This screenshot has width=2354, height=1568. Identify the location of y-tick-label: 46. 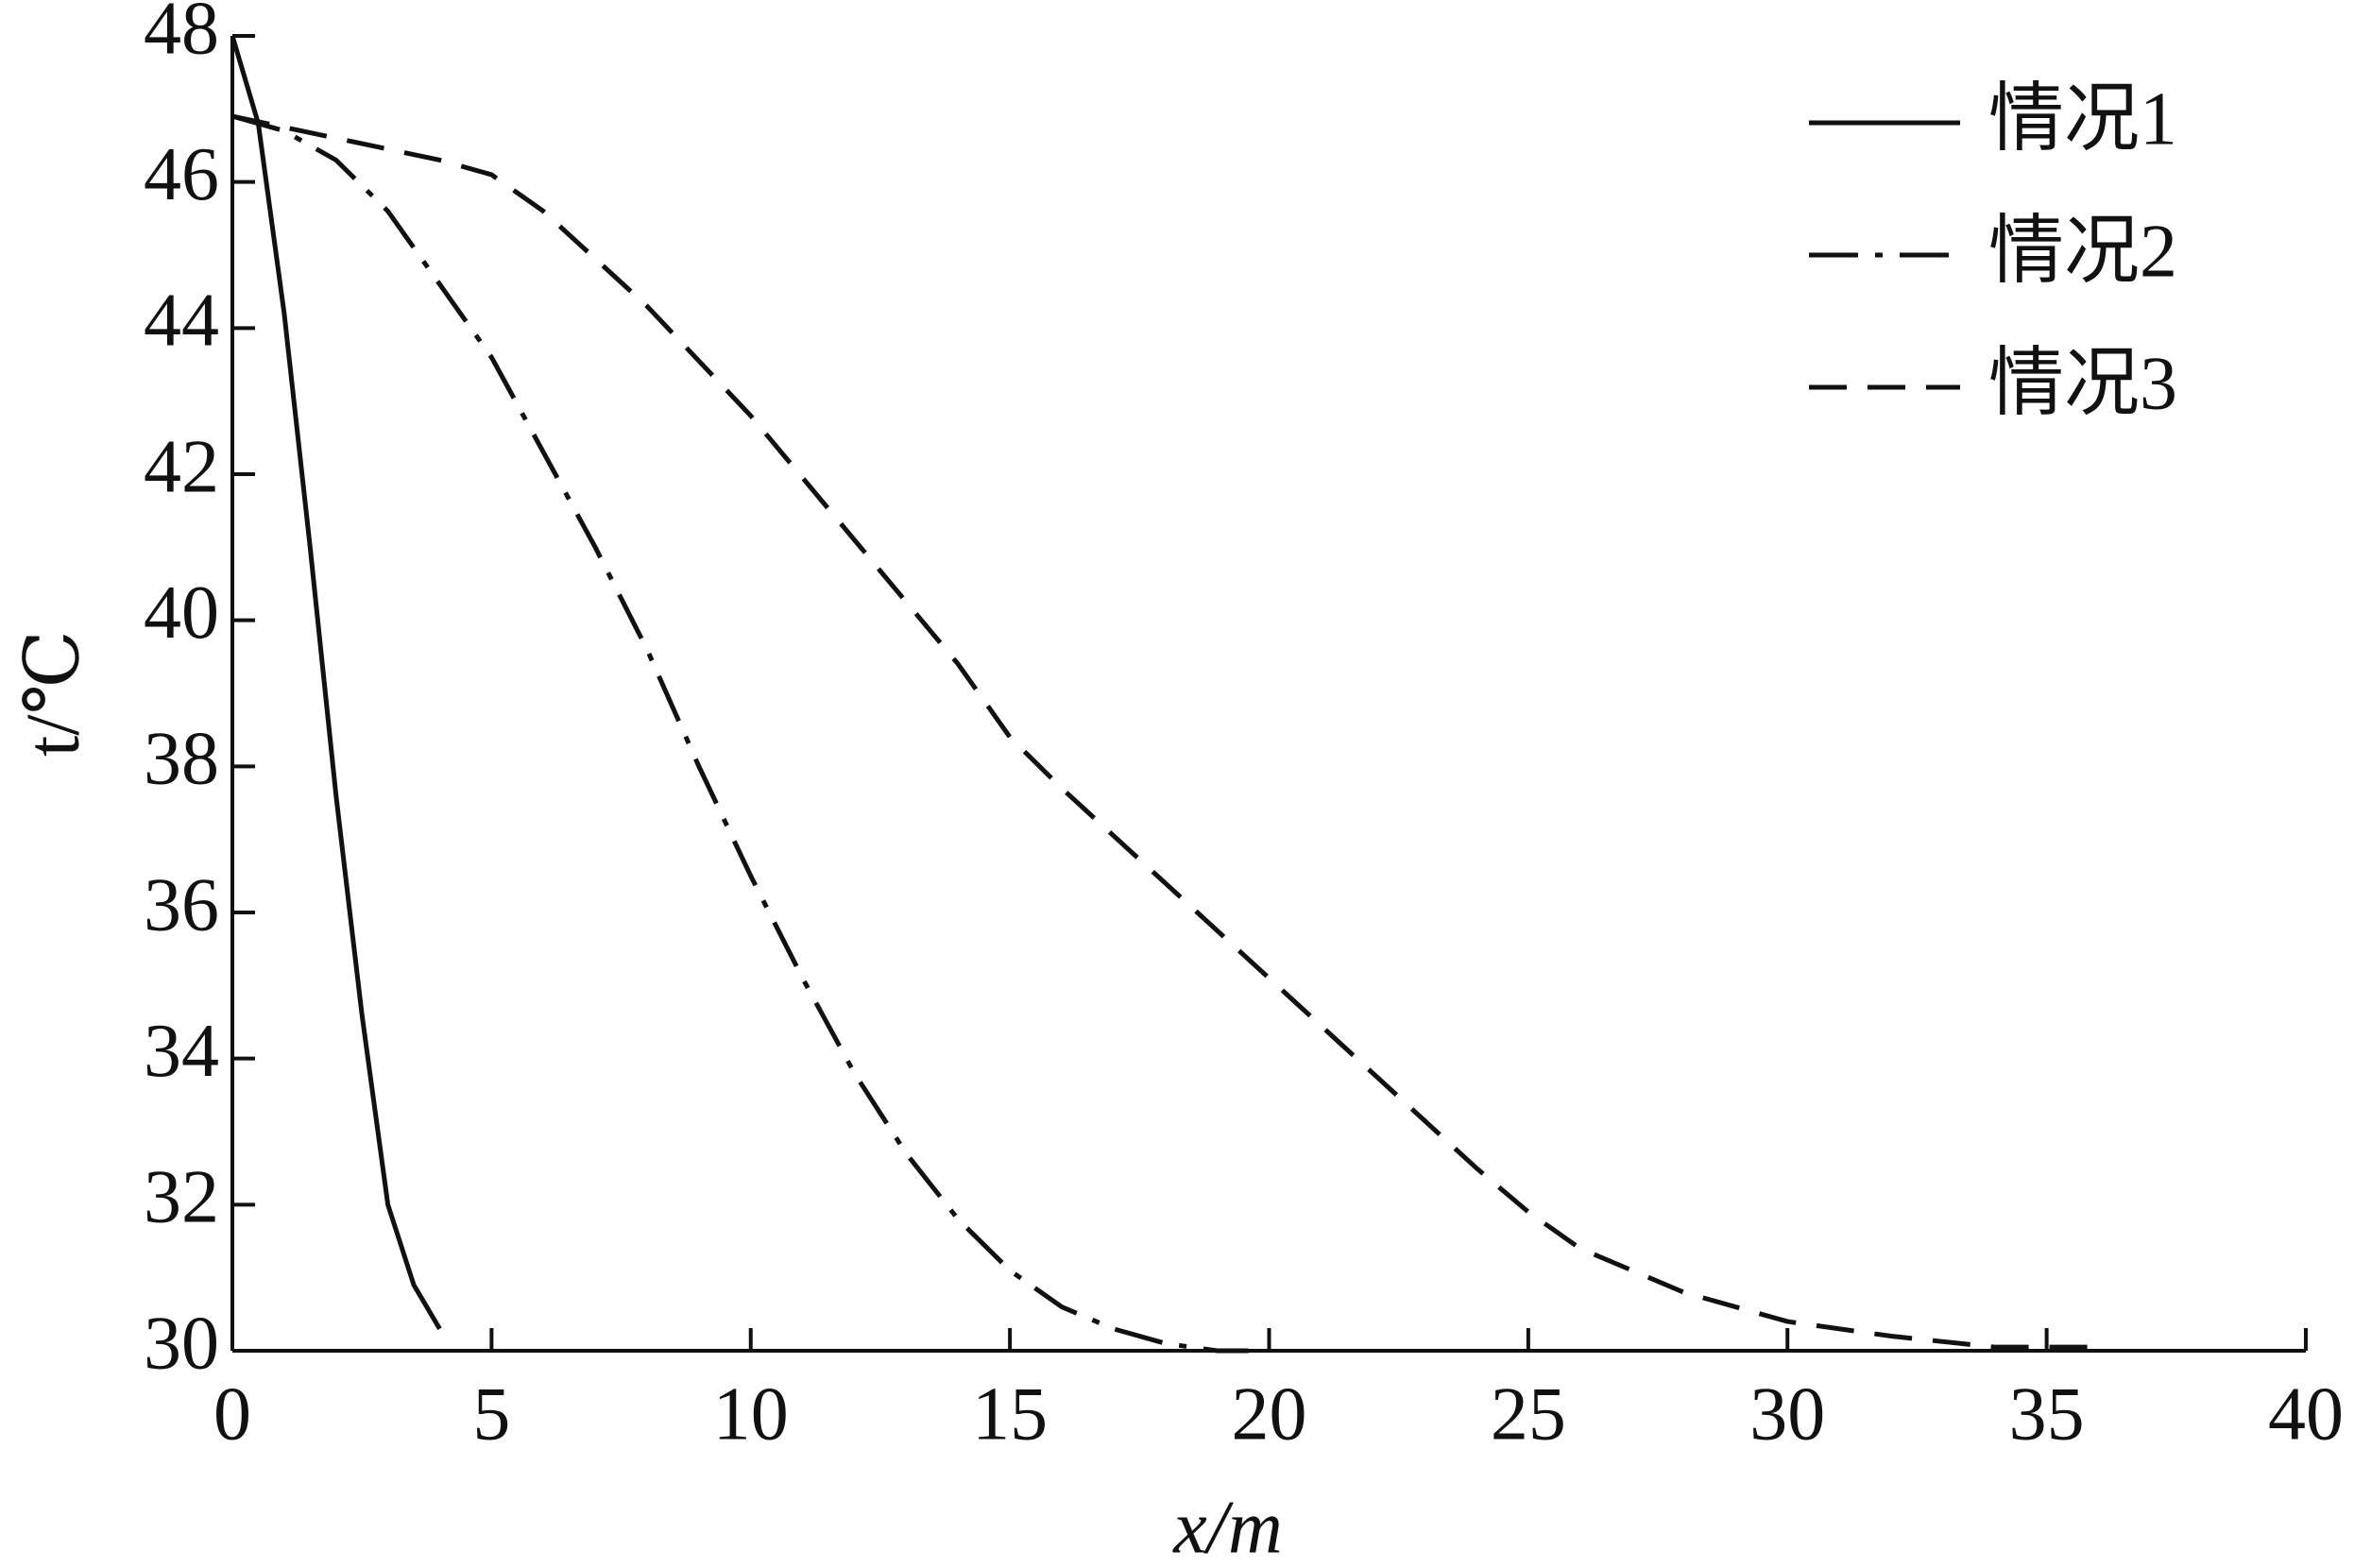
(182, 174).